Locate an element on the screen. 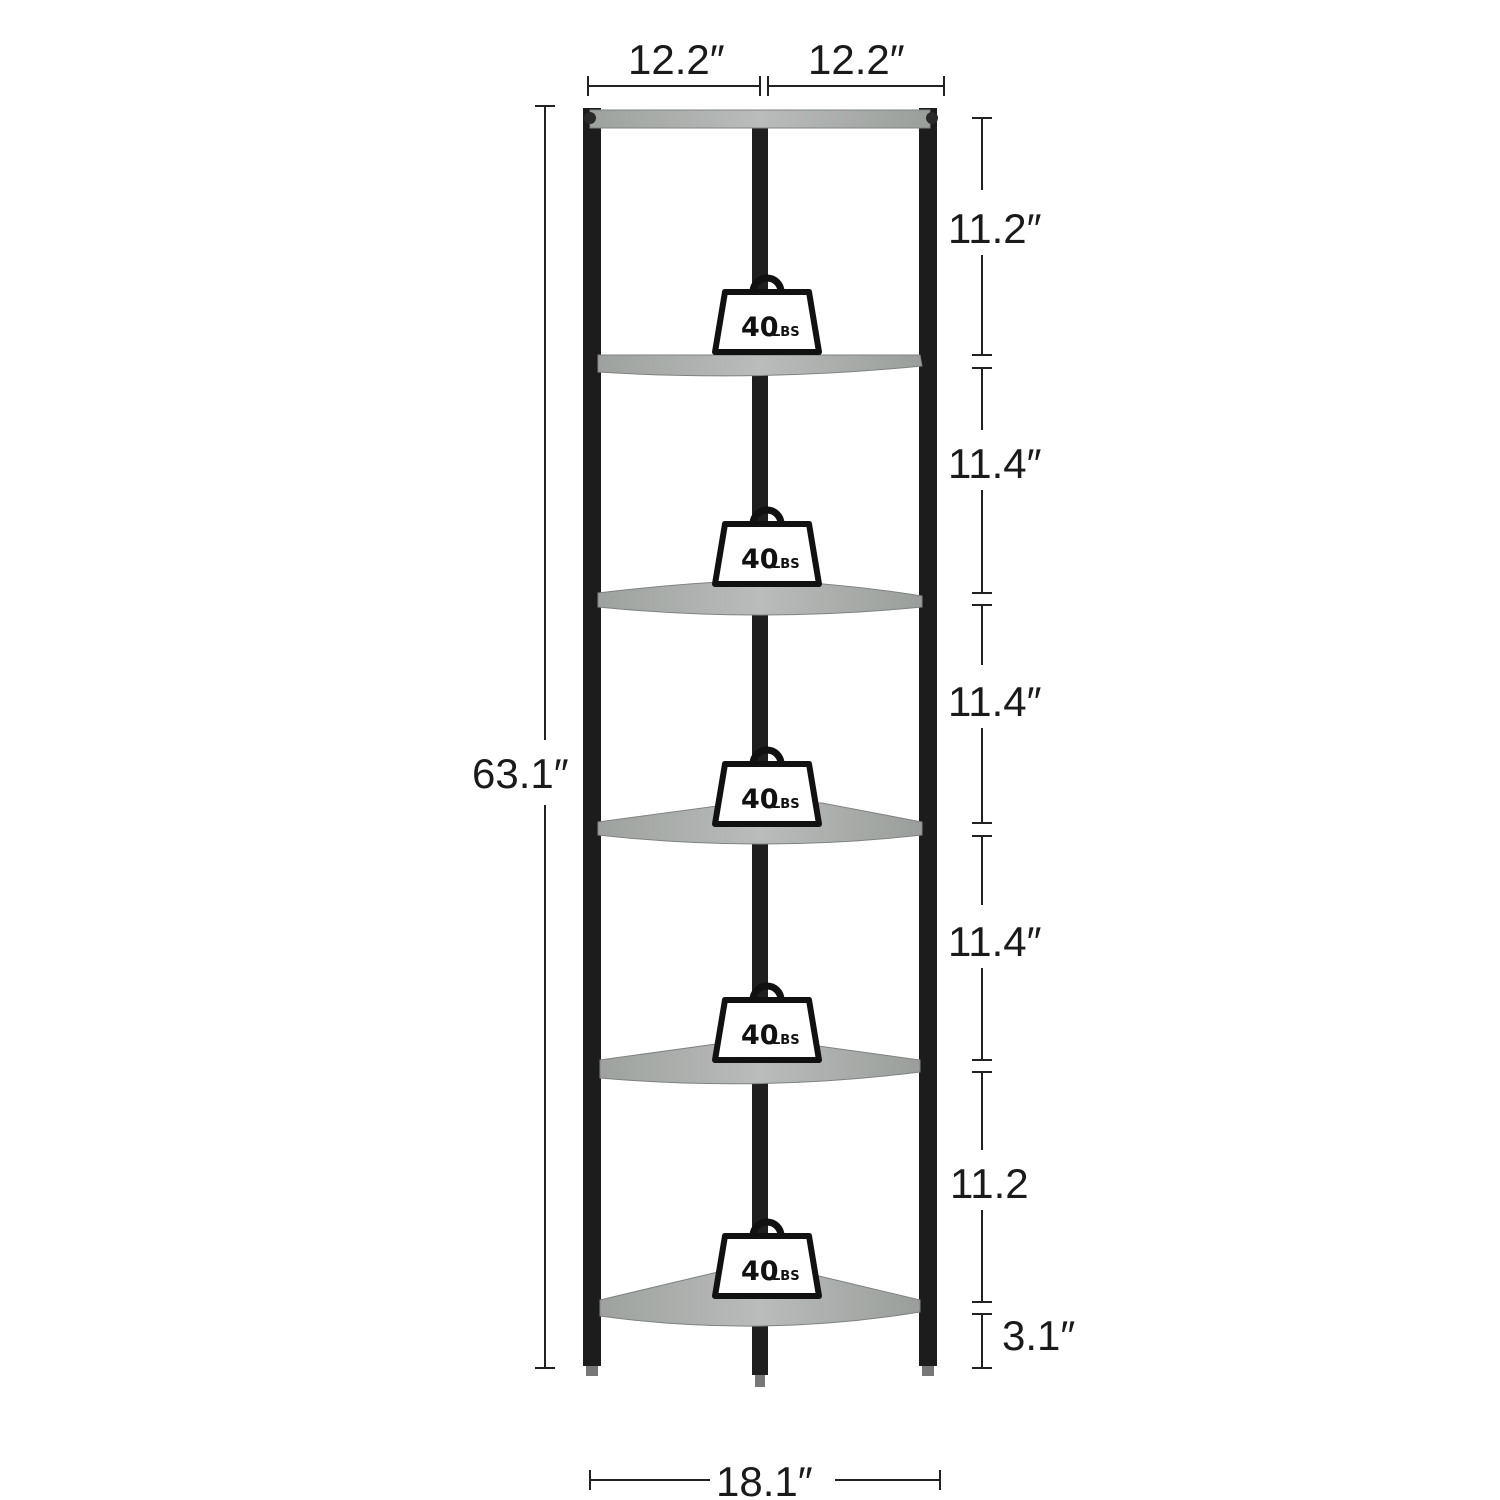 The width and height of the screenshot is (1500, 1500). weight-badge-4: 40 LBS is located at coordinates (767, 1022).